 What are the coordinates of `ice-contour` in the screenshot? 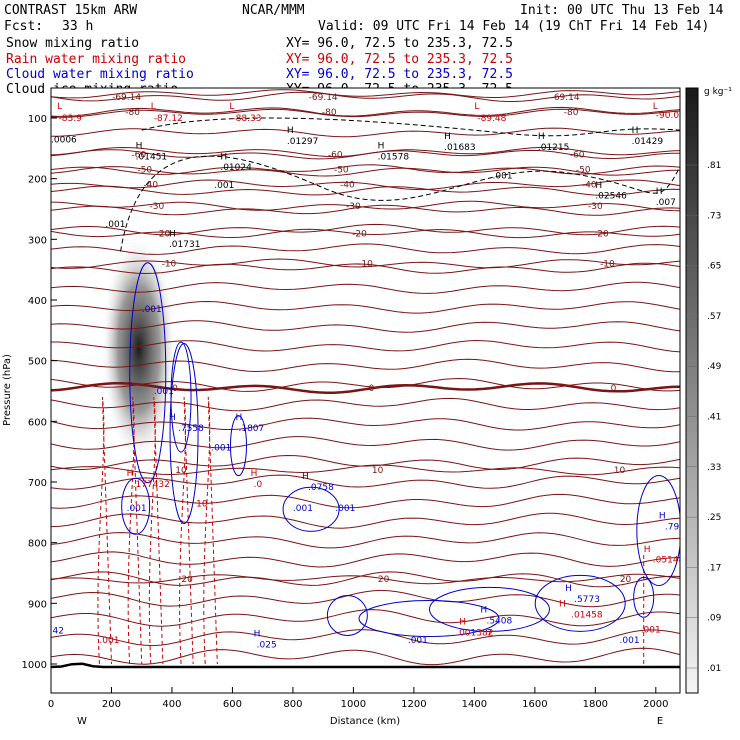 It's located at (400, 203).